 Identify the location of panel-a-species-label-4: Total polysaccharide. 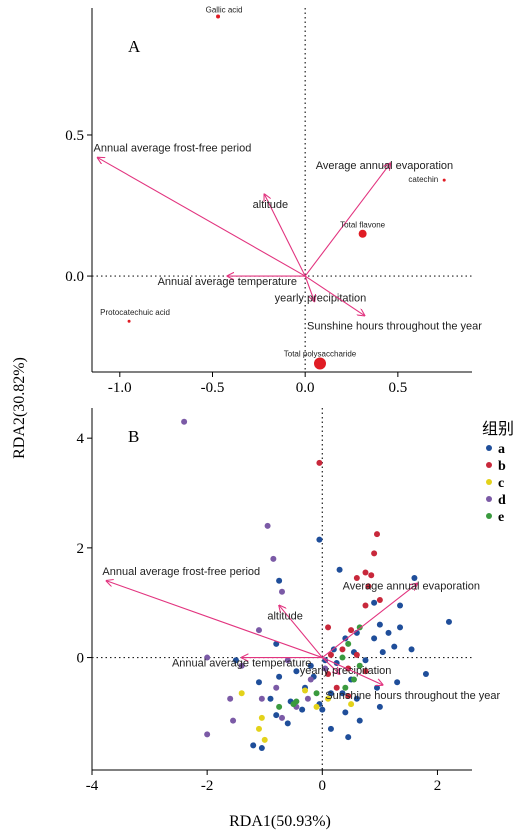
(320, 354).